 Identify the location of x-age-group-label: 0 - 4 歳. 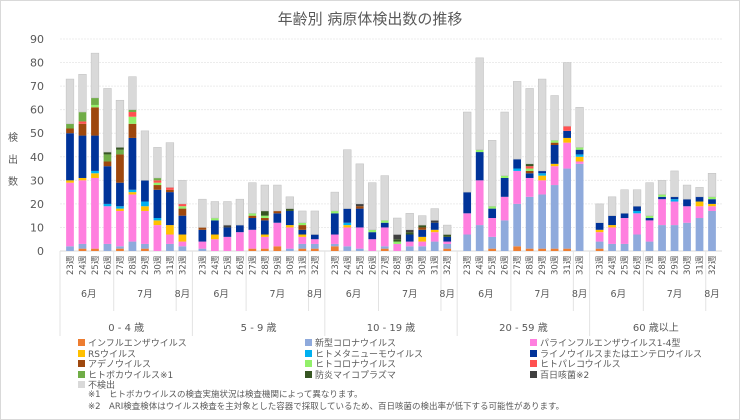
(126, 328).